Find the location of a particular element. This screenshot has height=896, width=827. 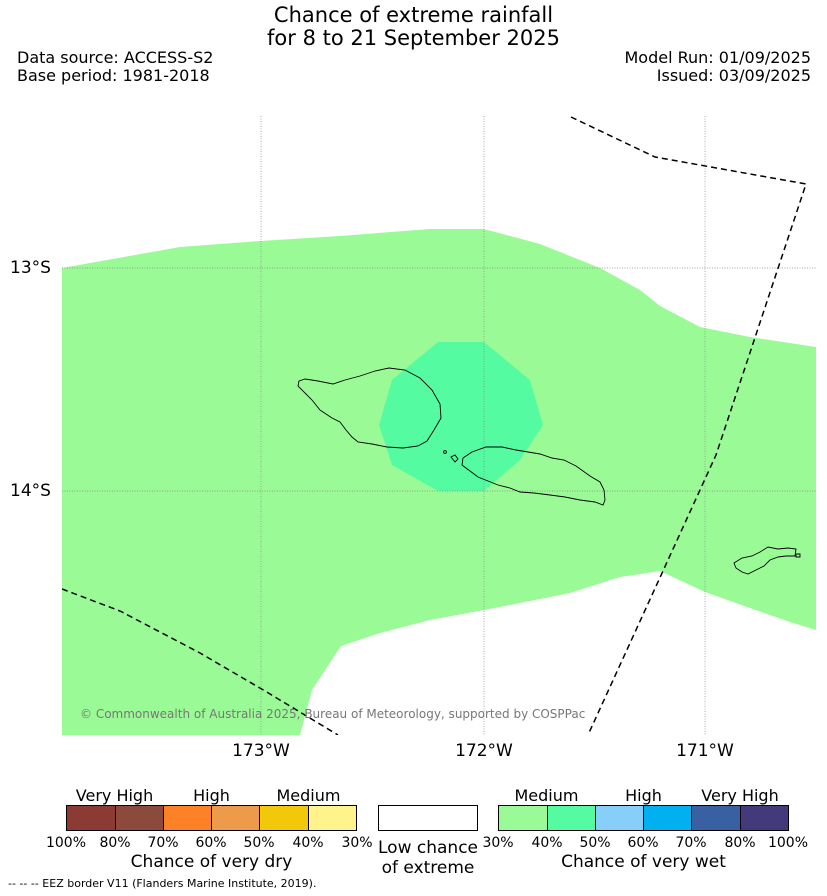

wet-tick-100: 100% is located at coordinates (788, 843).